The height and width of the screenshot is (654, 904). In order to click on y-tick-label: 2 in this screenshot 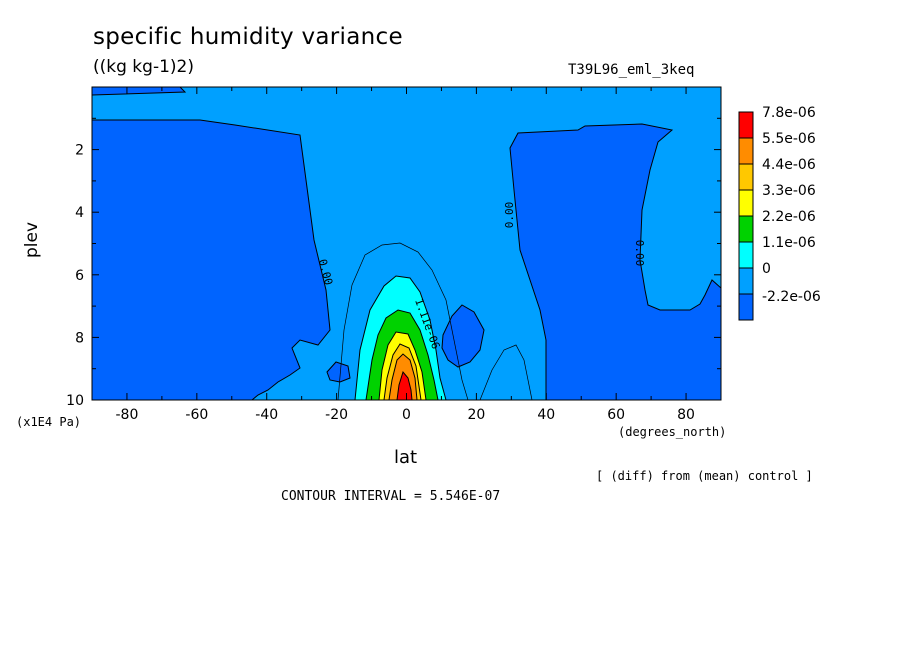, I will do `click(79, 151)`.